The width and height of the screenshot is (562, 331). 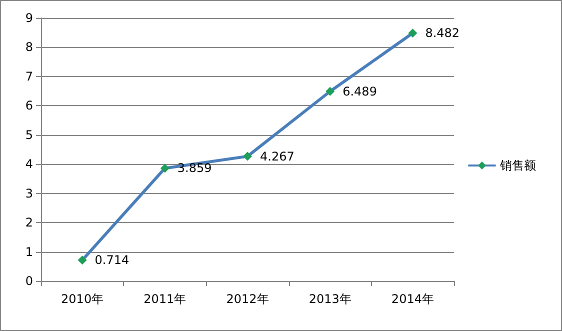 I want to click on data-label: 8.482, so click(x=442, y=33).